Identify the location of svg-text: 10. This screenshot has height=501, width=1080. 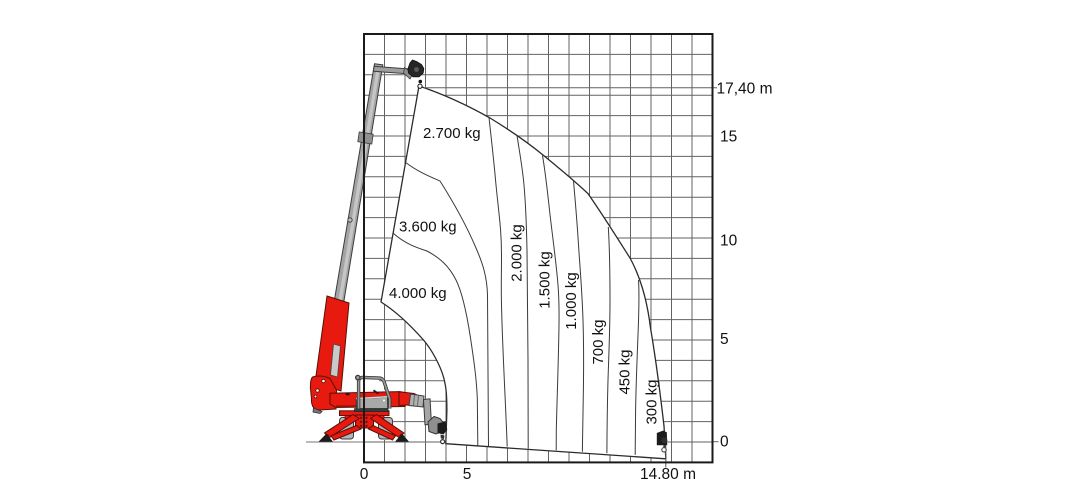
(729, 241).